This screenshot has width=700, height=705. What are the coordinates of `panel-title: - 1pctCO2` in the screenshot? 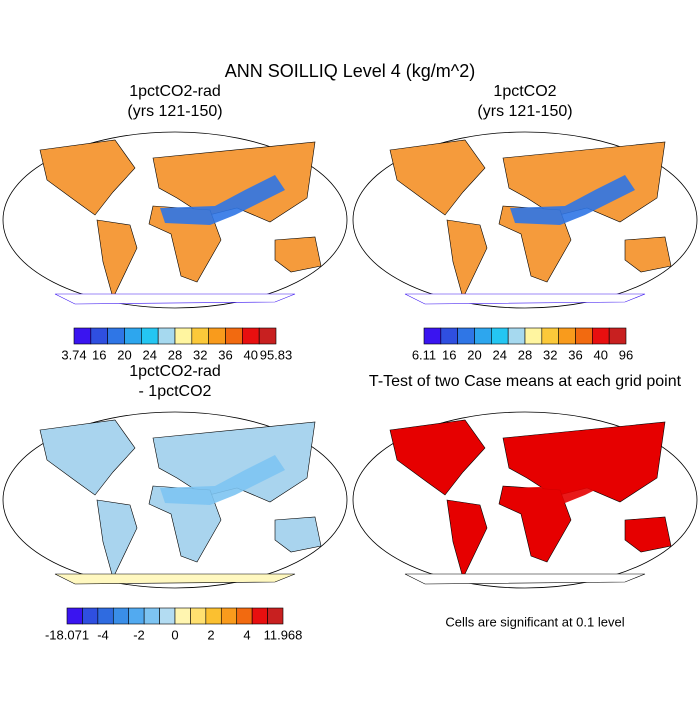 It's located at (175, 391).